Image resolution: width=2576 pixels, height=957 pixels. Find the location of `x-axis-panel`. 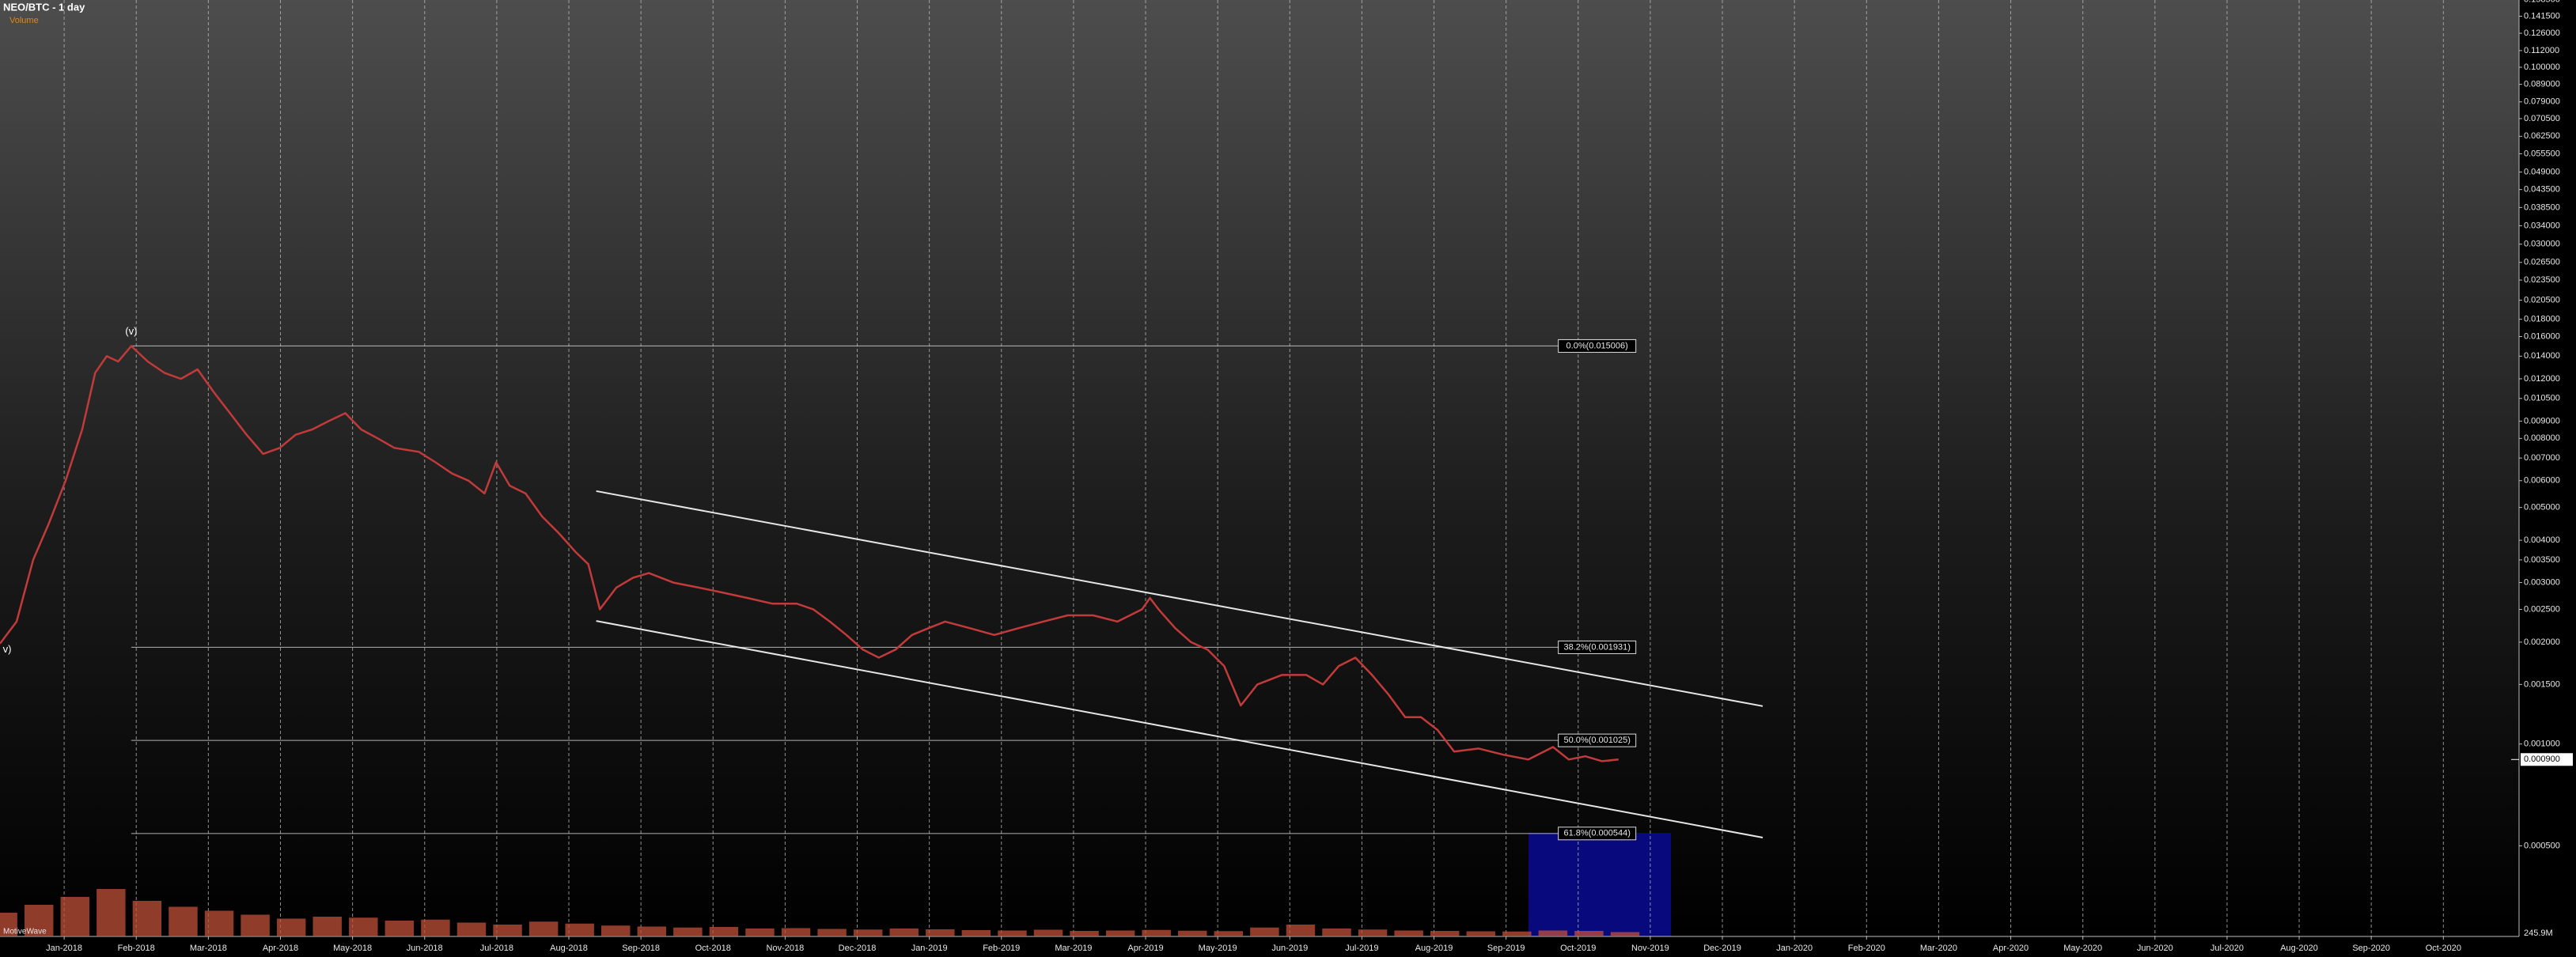

x-axis-panel is located at coordinates (1259, 946).